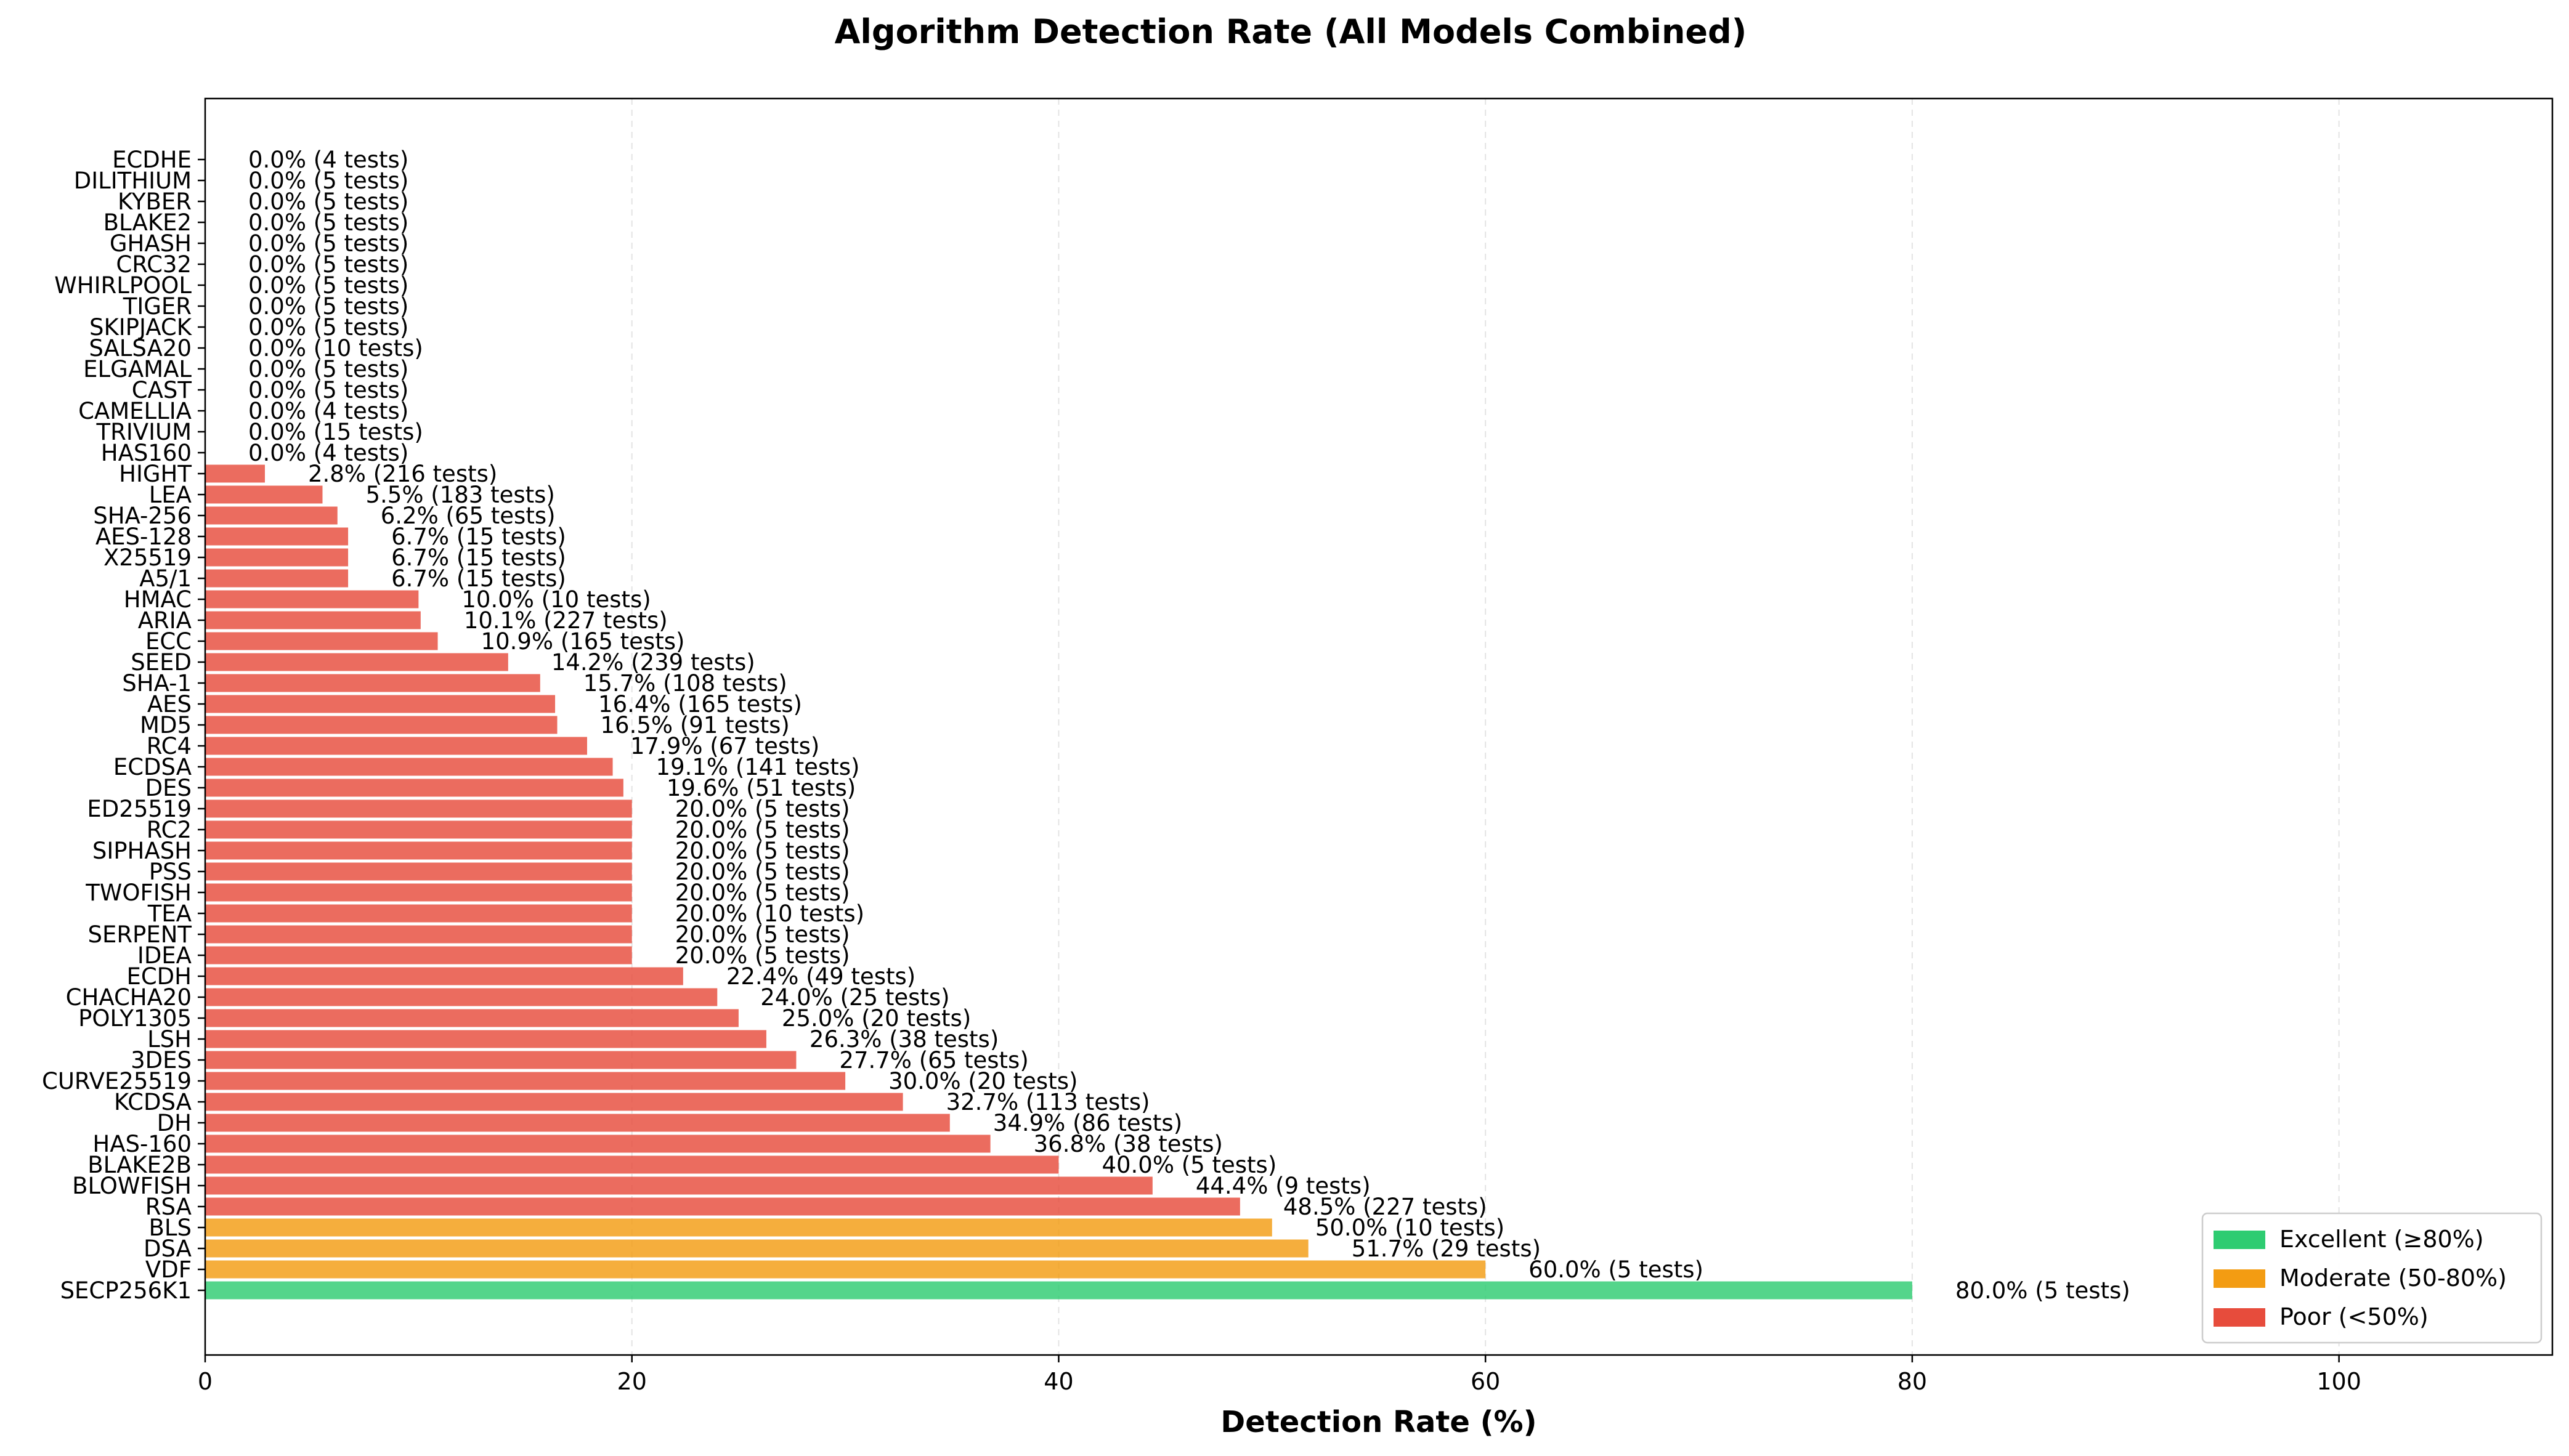 This screenshot has height=1456, width=2569. What do you see at coordinates (165, 578) in the screenshot?
I see `y-tick-label: A5/1` at bounding box center [165, 578].